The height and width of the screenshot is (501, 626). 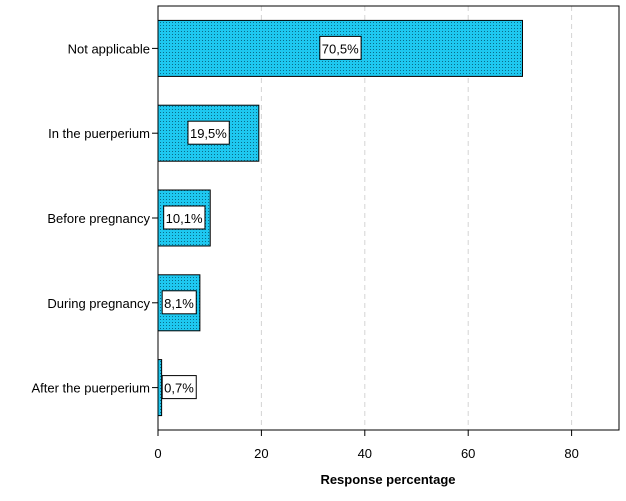 I want to click on data-label-text-4: 0,7%, so click(x=179, y=388).